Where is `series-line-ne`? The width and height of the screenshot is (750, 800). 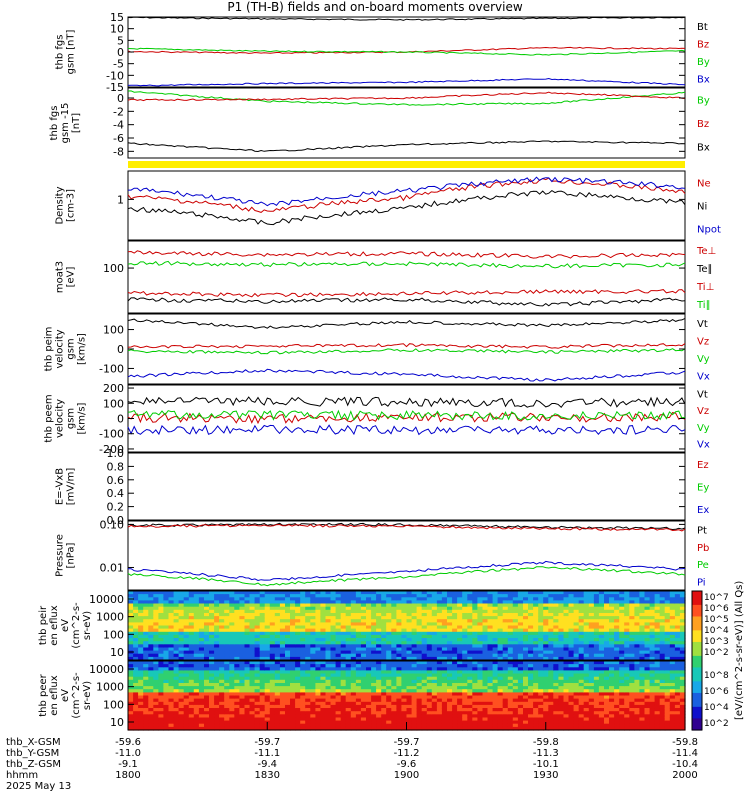
series-line-ne is located at coordinates (406, 195).